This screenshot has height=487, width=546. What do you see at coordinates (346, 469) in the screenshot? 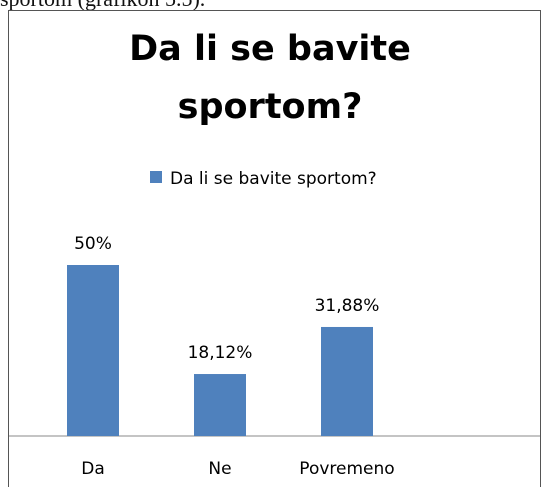
I see `x-tick-label: Povremeno` at bounding box center [346, 469].